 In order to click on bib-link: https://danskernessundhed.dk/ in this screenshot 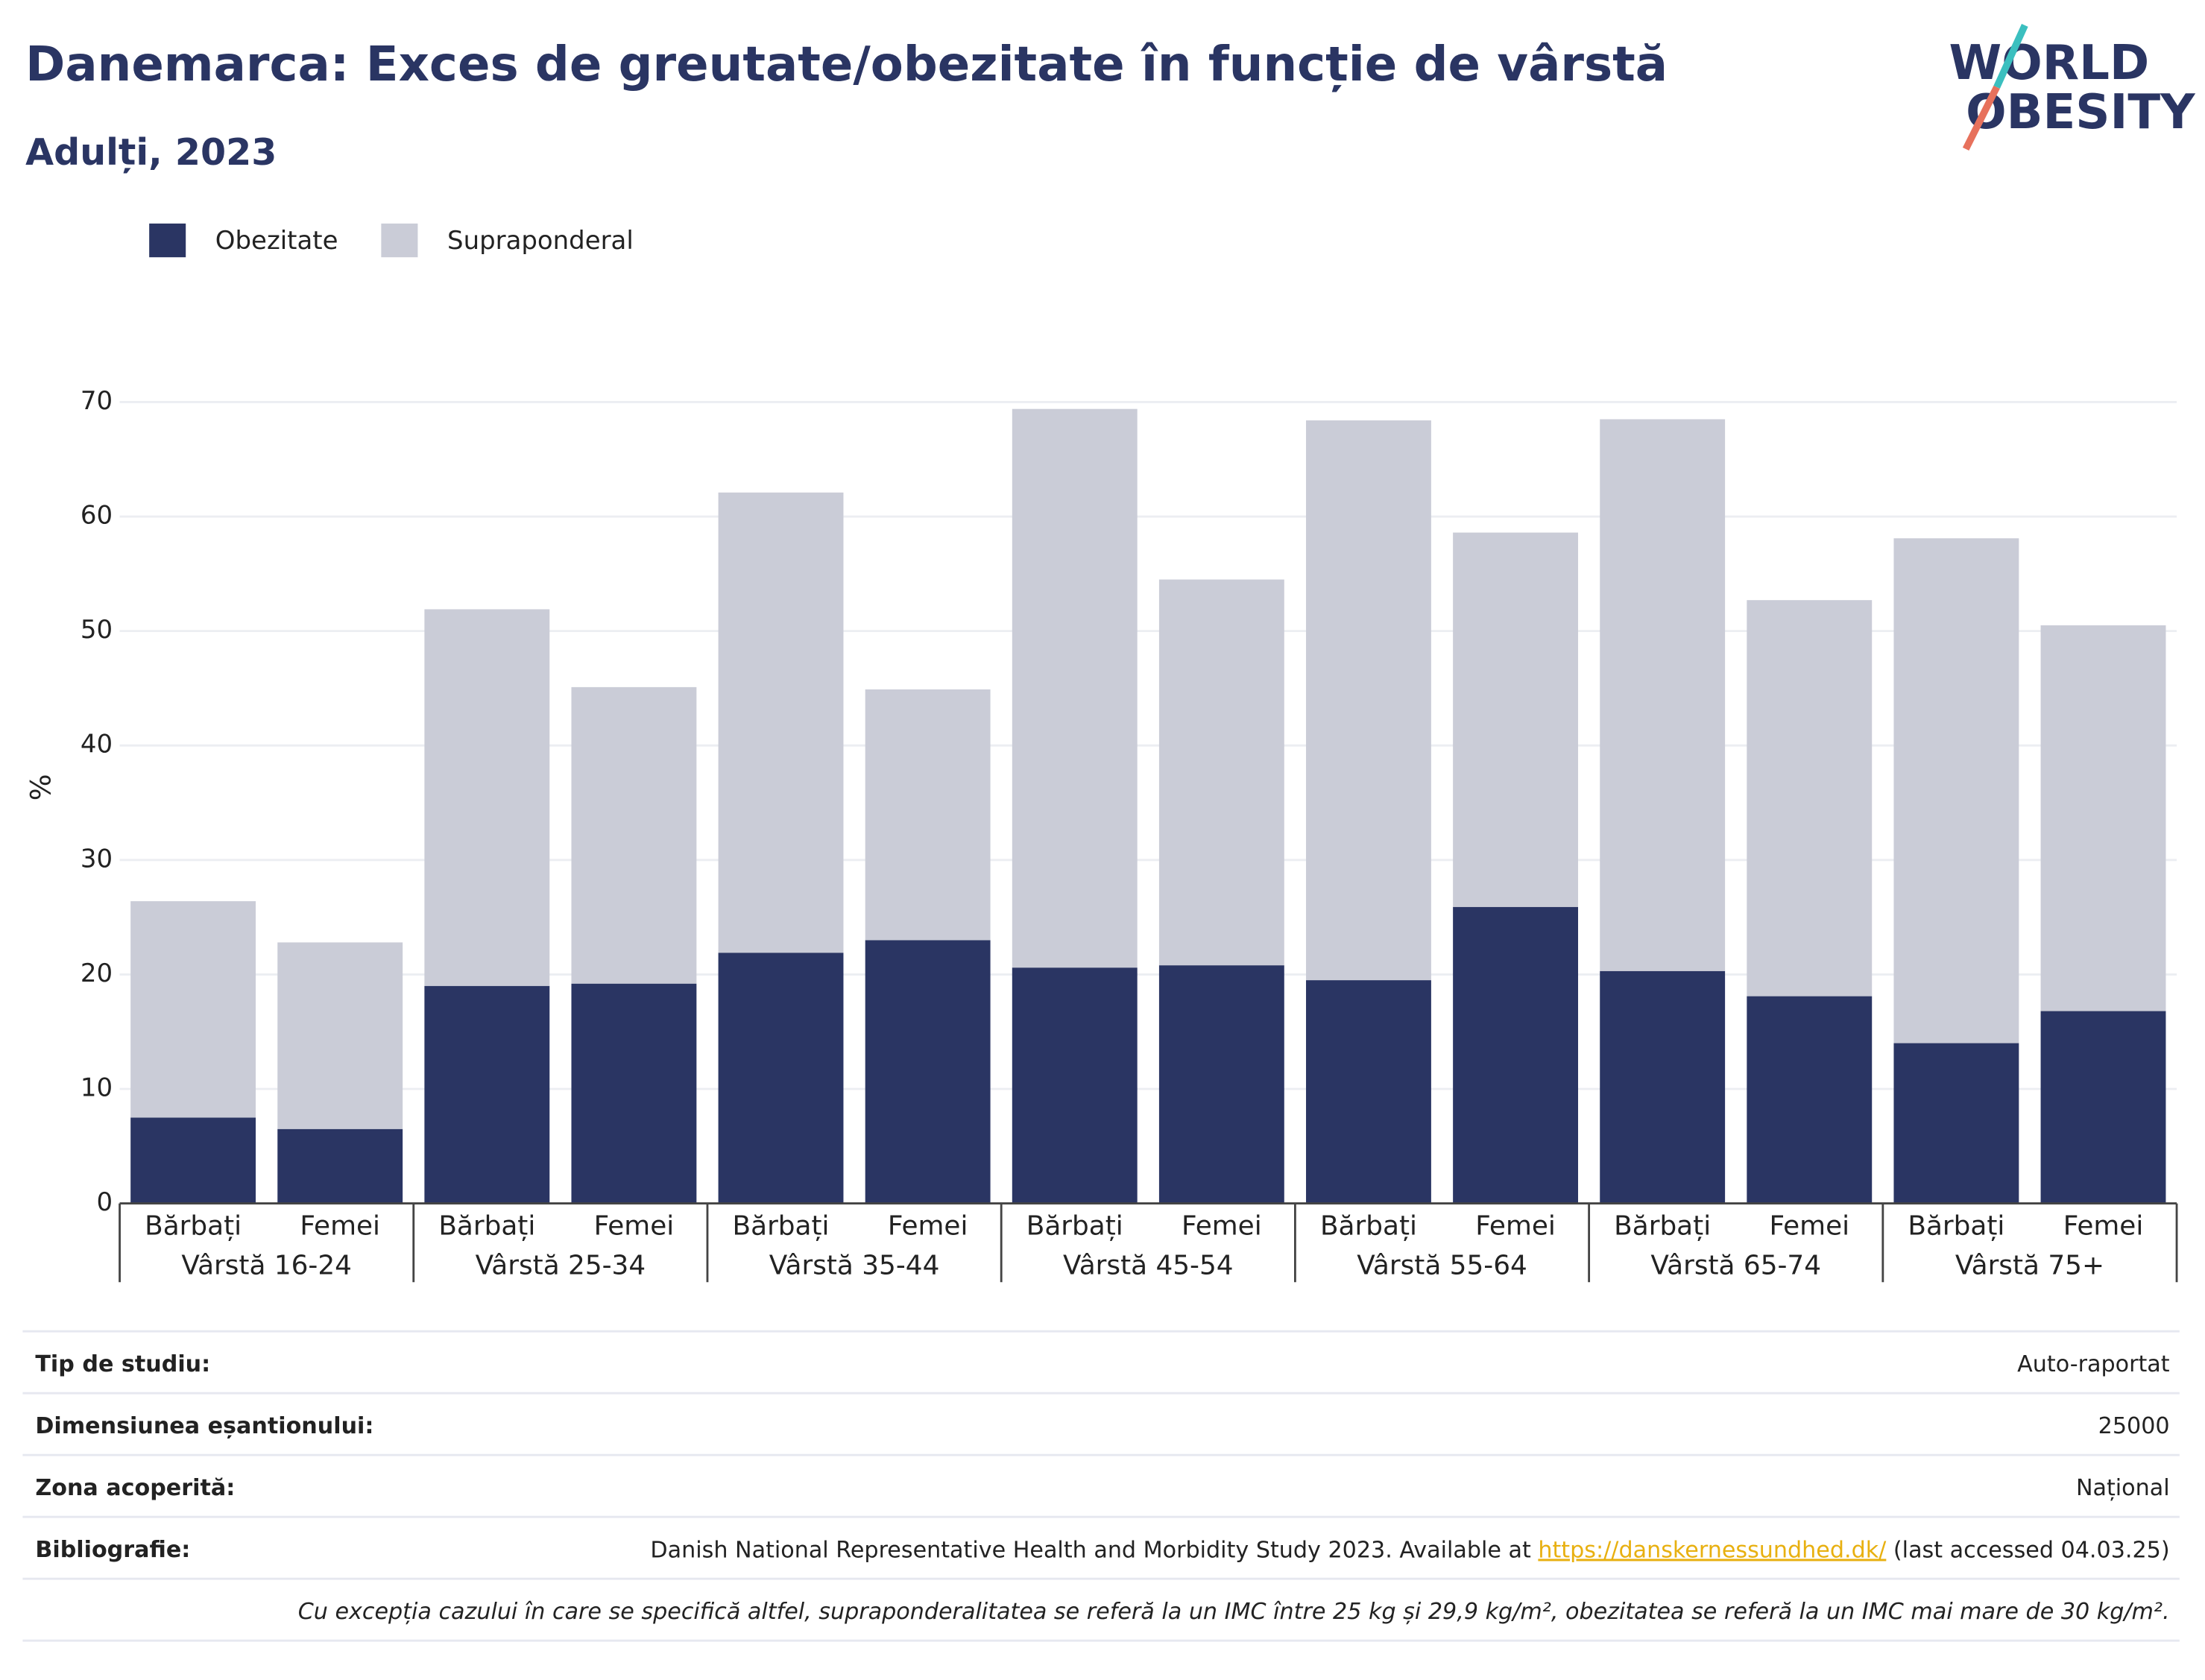, I will do `click(1712, 1550)`.